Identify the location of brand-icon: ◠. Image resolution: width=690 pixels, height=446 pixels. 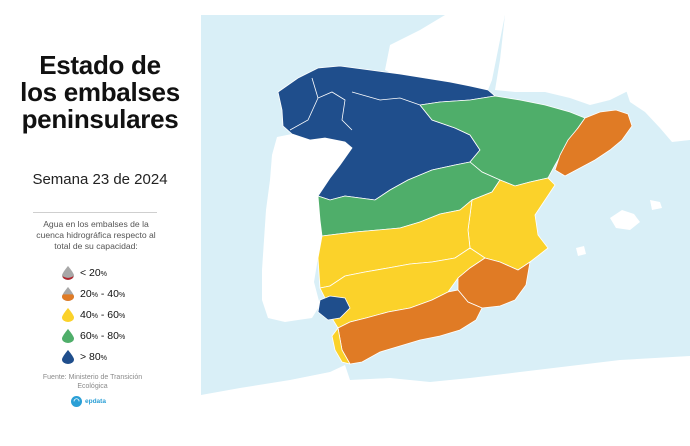
(76, 401).